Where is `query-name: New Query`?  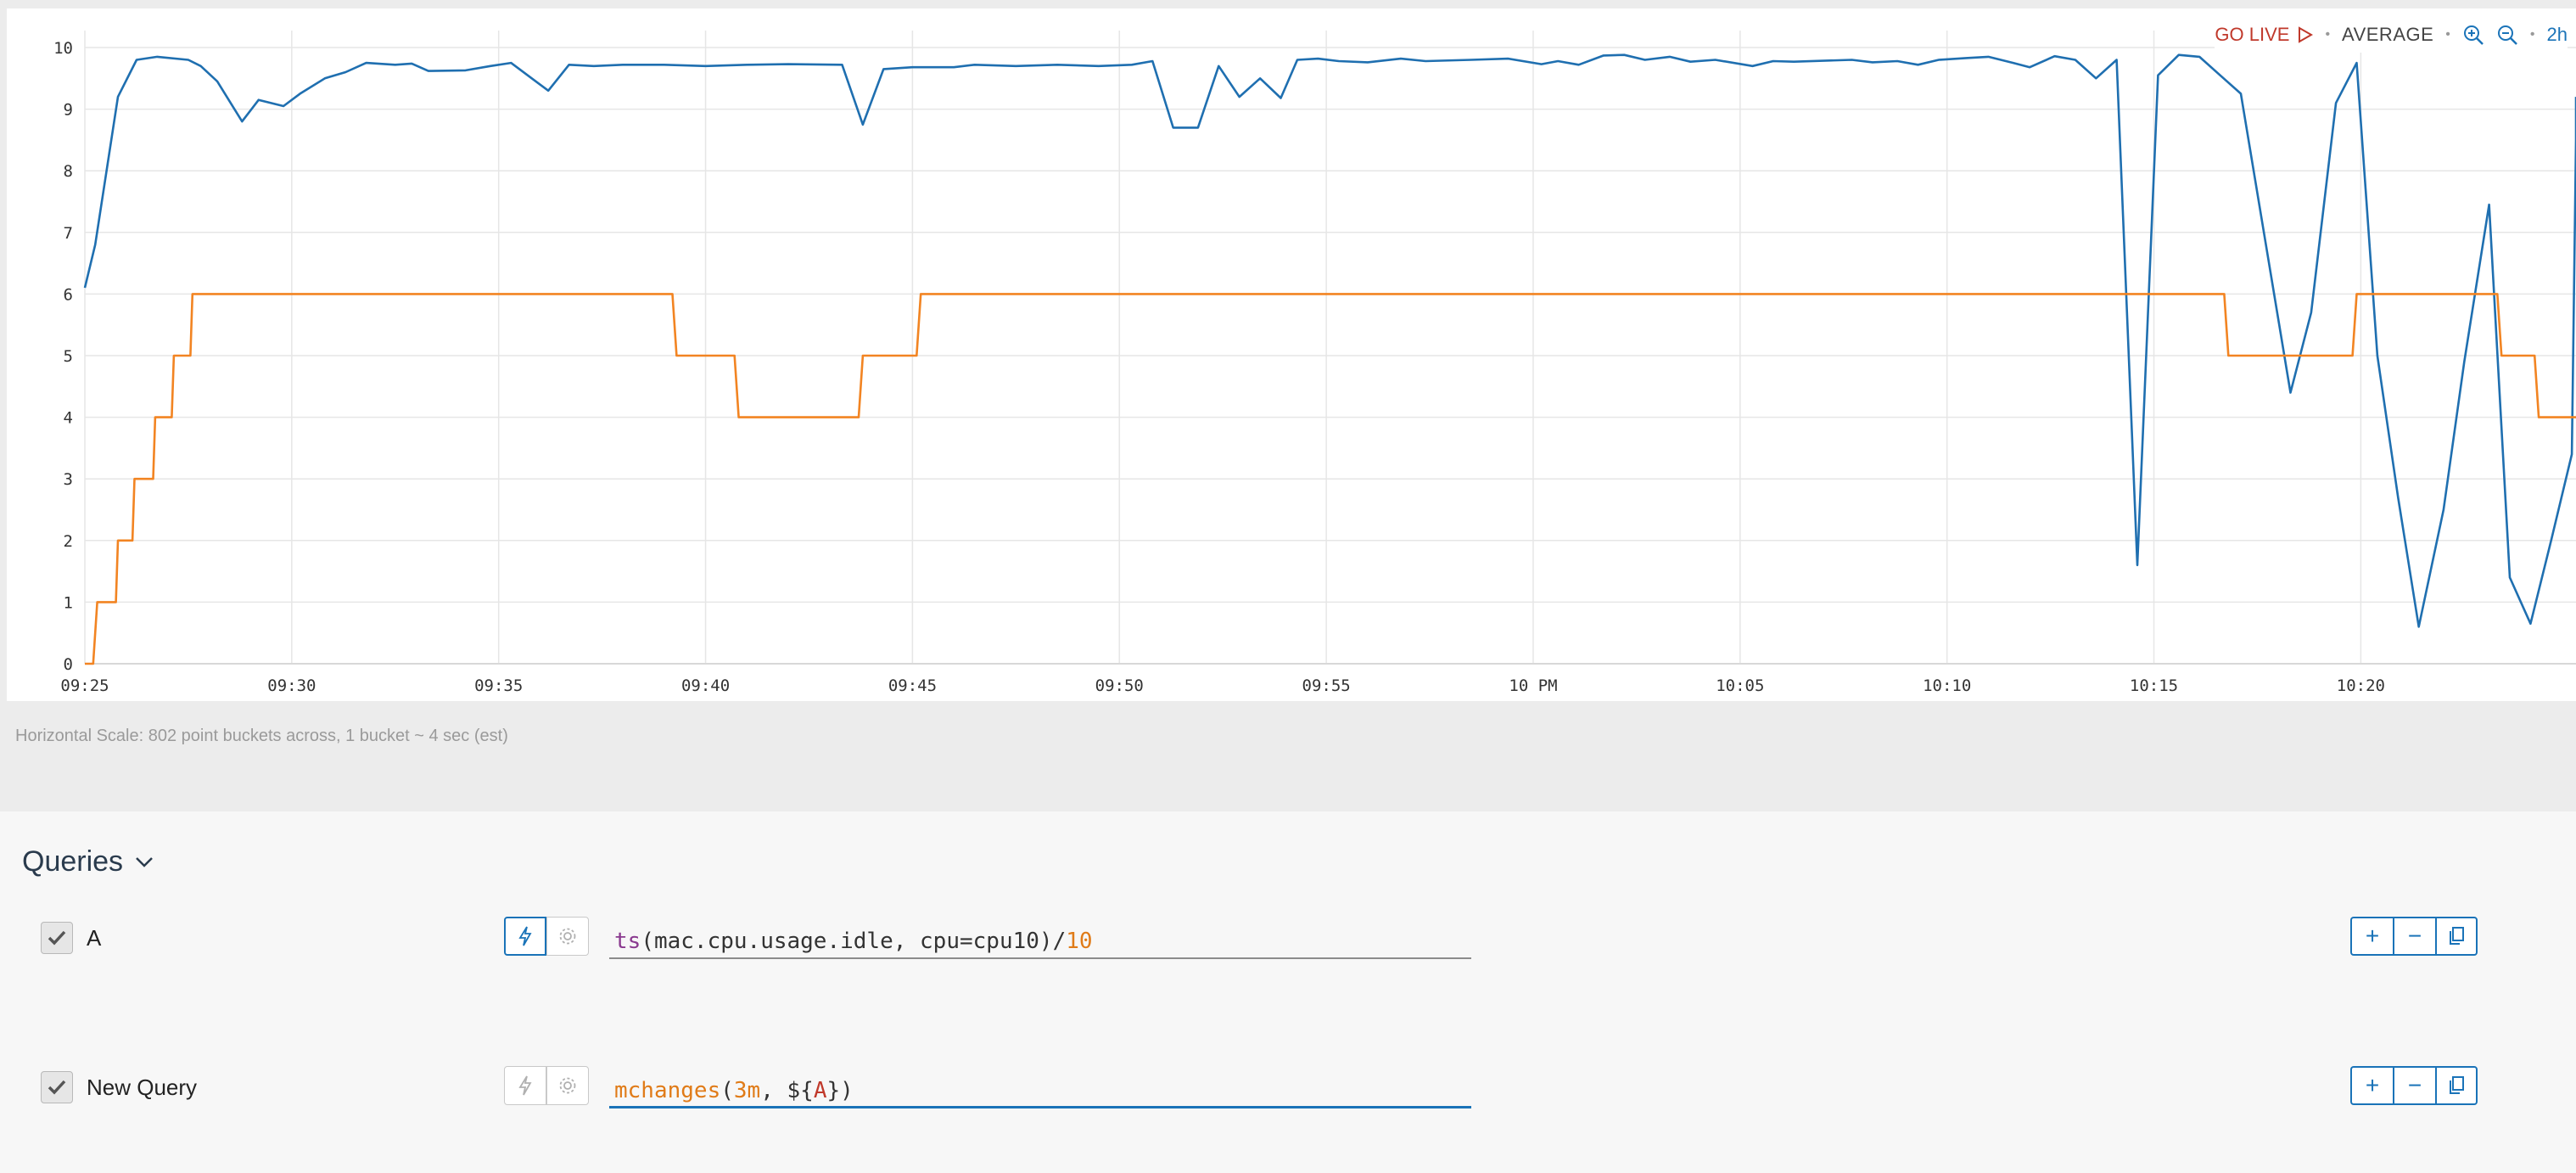
query-name: New Query is located at coordinates (143, 1087).